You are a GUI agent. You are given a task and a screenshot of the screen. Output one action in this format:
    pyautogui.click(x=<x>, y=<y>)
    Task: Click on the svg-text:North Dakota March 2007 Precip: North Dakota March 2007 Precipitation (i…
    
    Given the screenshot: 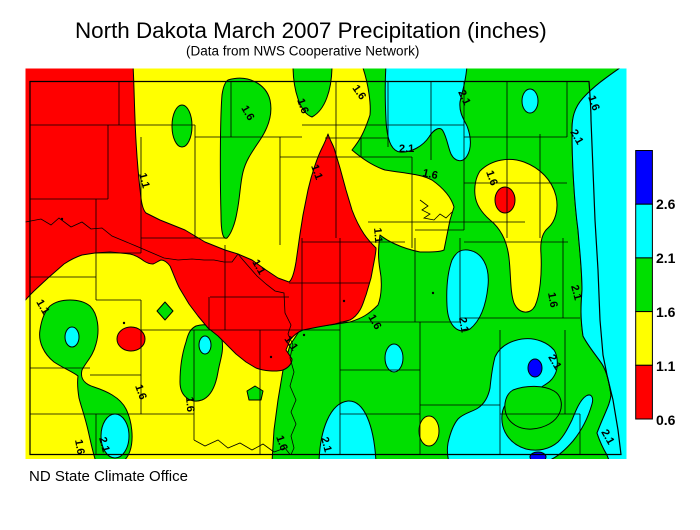 What is the action you would take?
    pyautogui.click(x=311, y=30)
    